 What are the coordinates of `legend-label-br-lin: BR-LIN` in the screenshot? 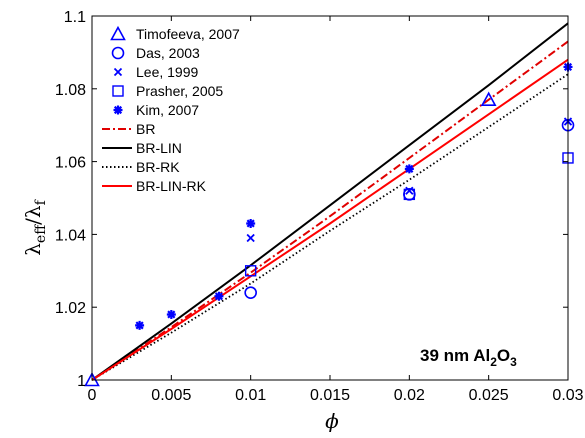 It's located at (159, 148).